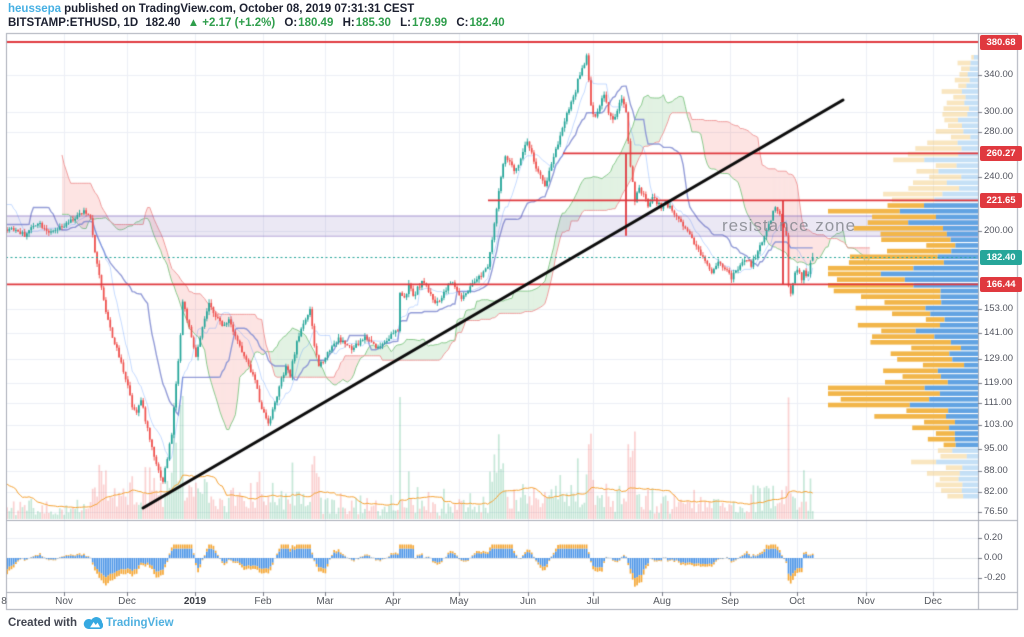 Image resolution: width=1024 pixels, height=637 pixels. What do you see at coordinates (662, 601) in the screenshot?
I see `time-axis-label-aug: Aug` at bounding box center [662, 601].